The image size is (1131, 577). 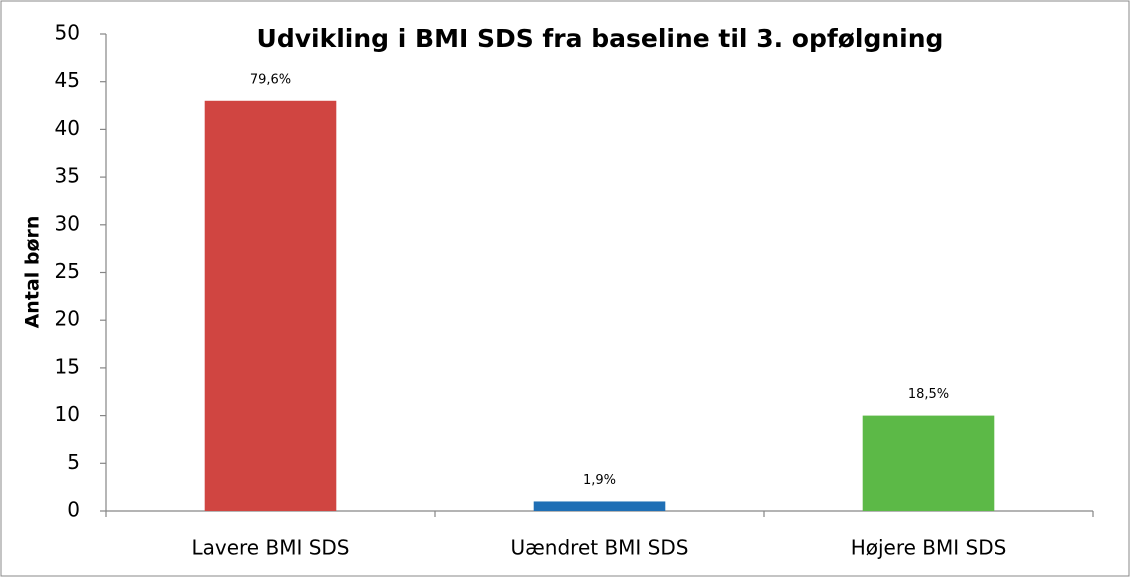 I want to click on bar-annotation: 18,5%, so click(x=928, y=394).